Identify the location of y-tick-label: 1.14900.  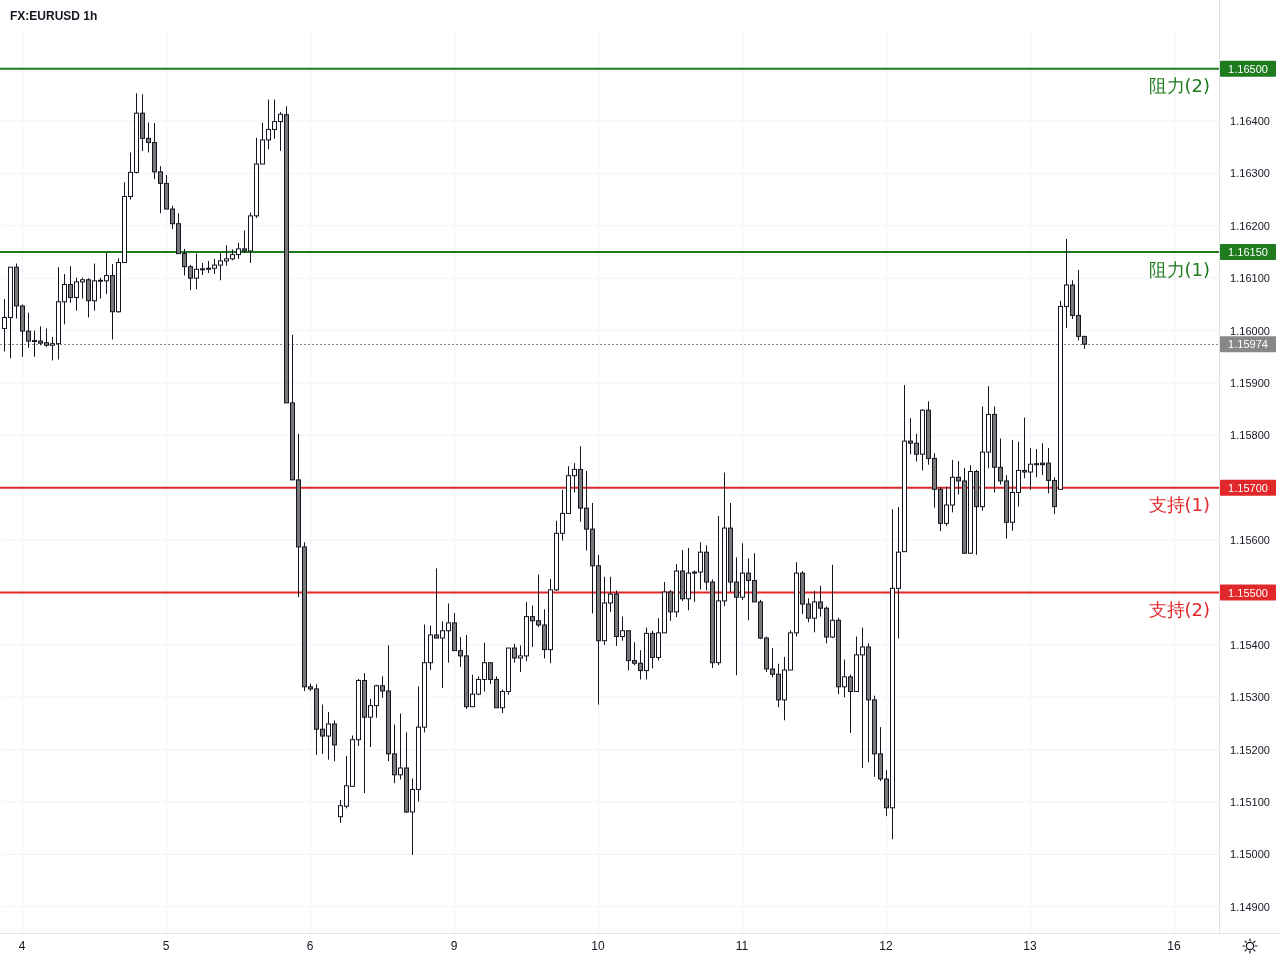
(1250, 906).